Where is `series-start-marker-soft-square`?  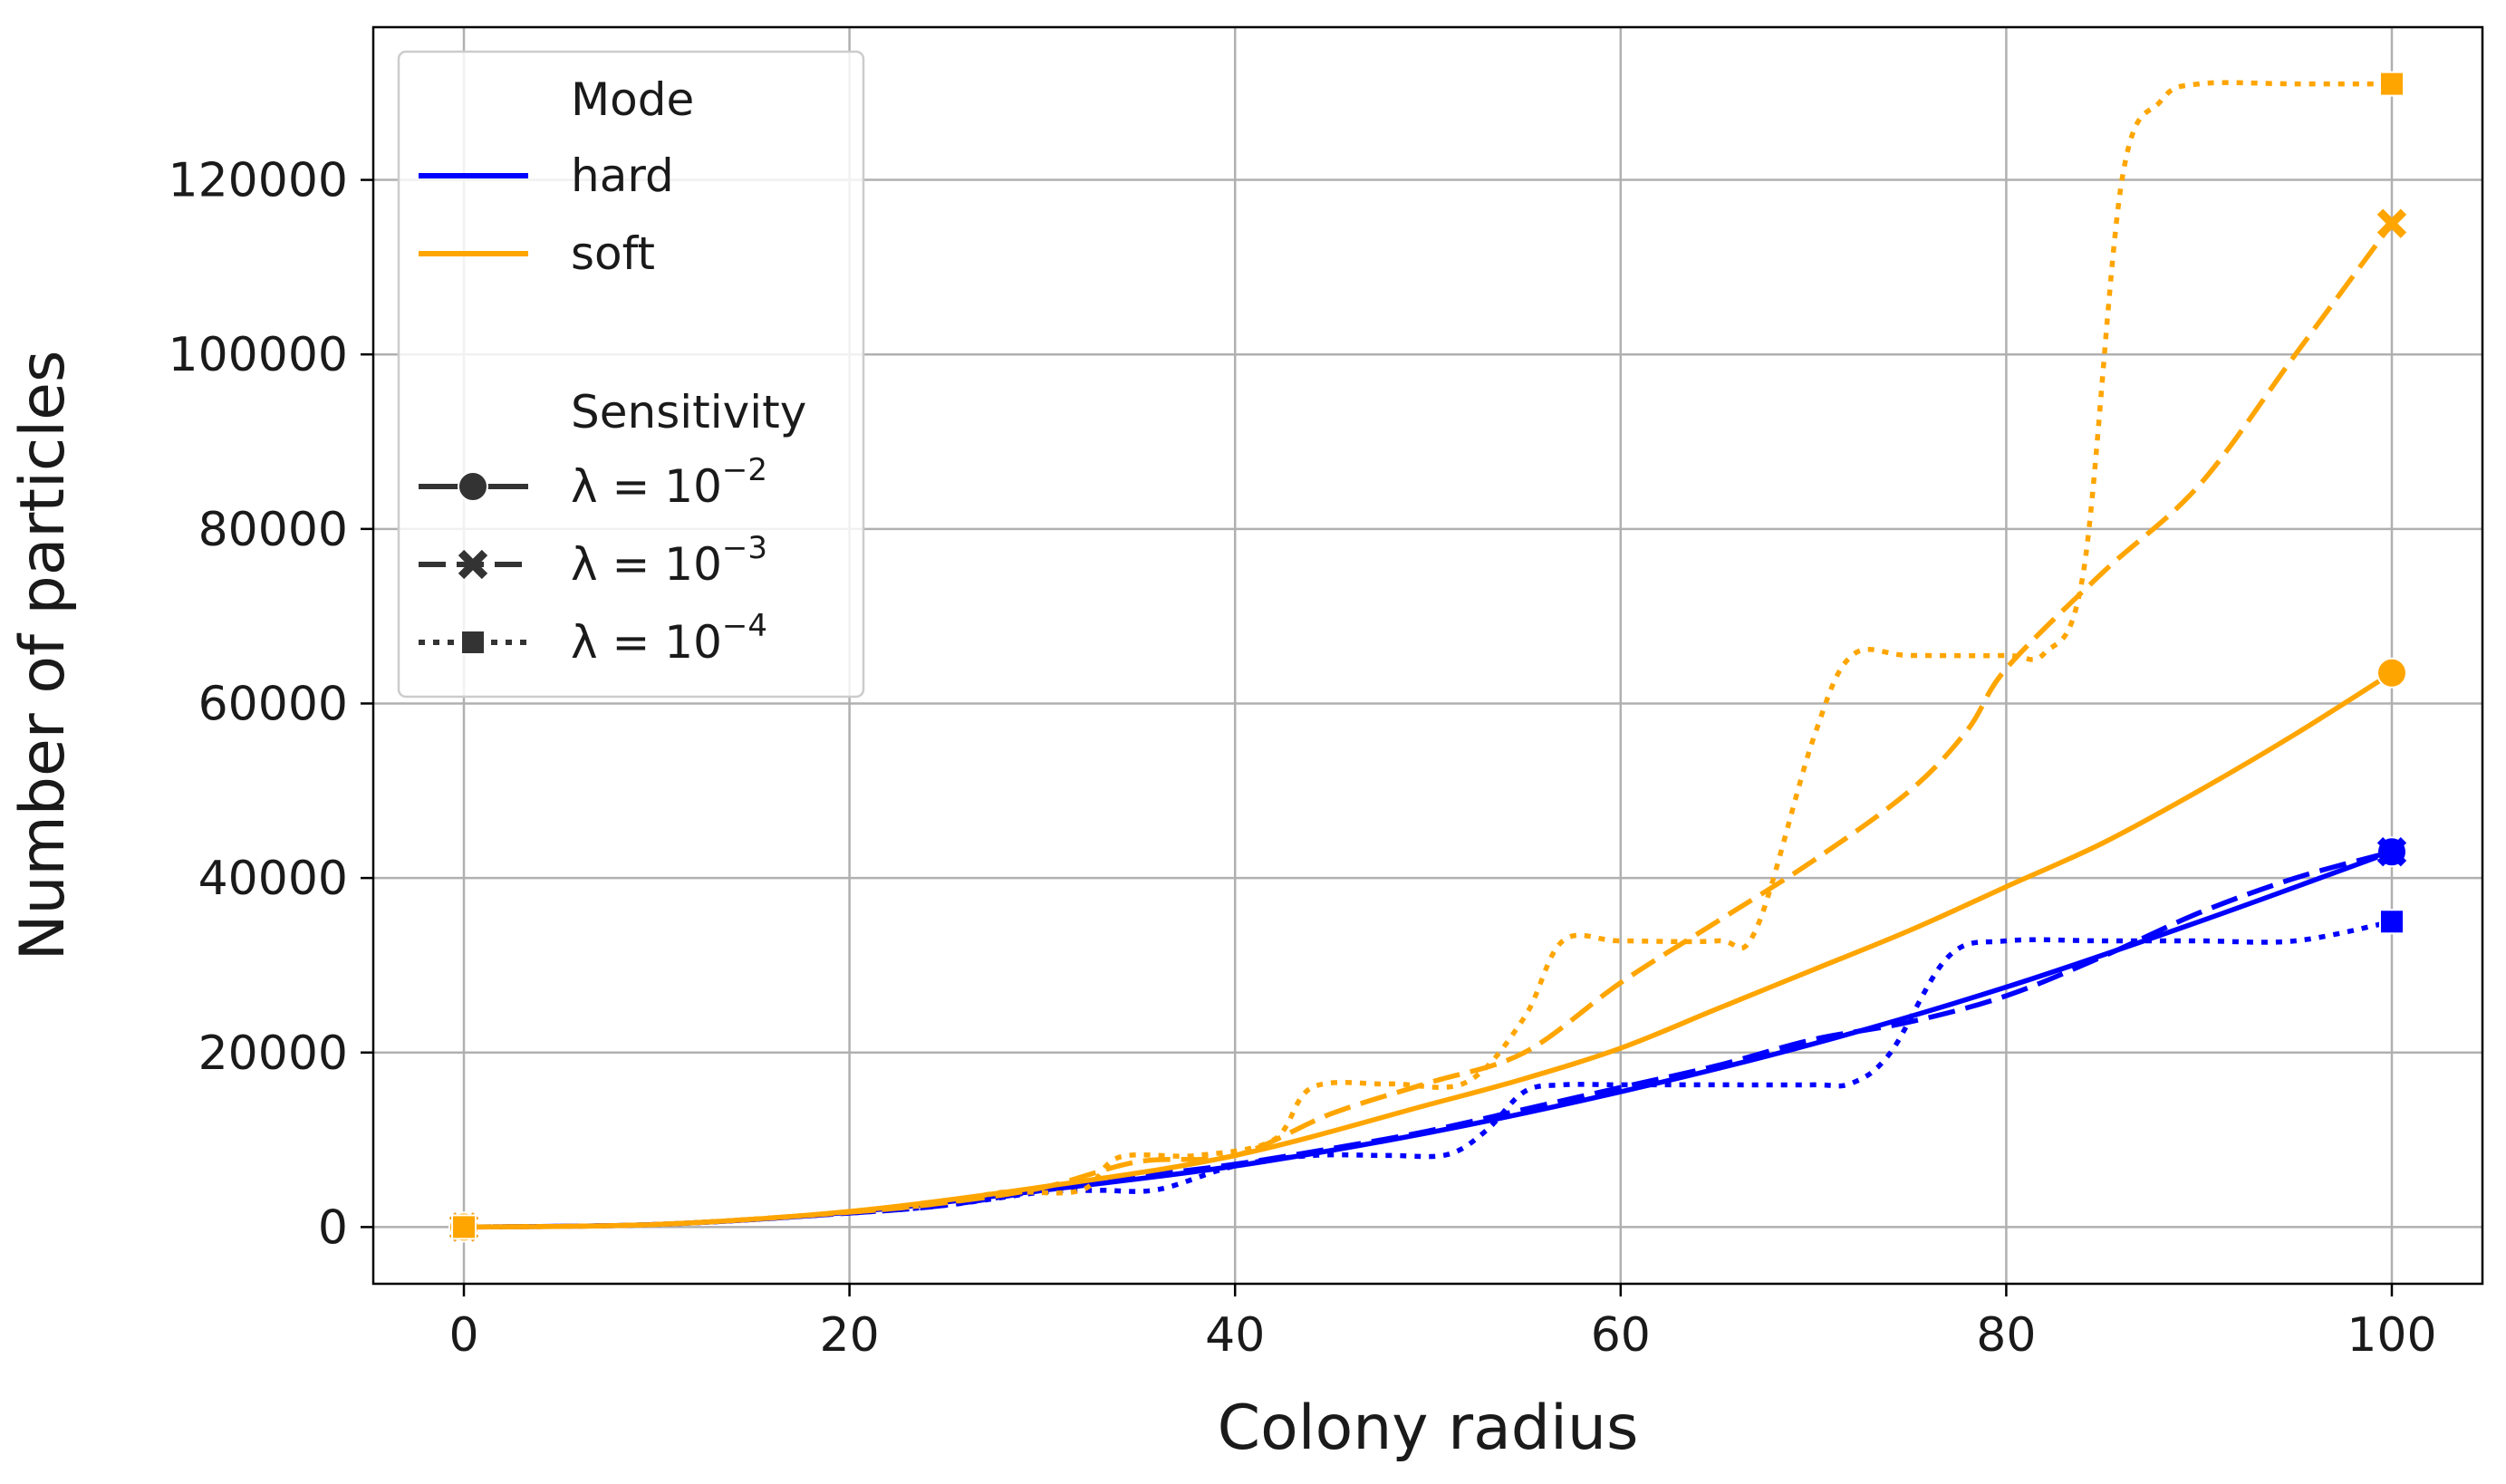
series-start-marker-soft-square is located at coordinates (464, 1227).